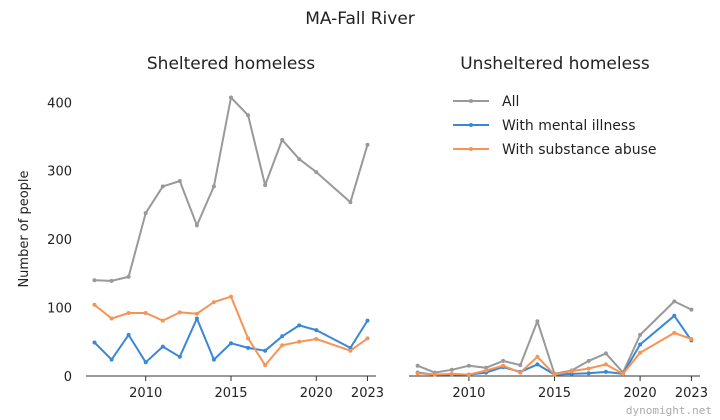 The width and height of the screenshot is (720, 420). What do you see at coordinates (555, 64) in the screenshot?
I see `panel-title-unsheltered: Unsheltered homeless` at bounding box center [555, 64].